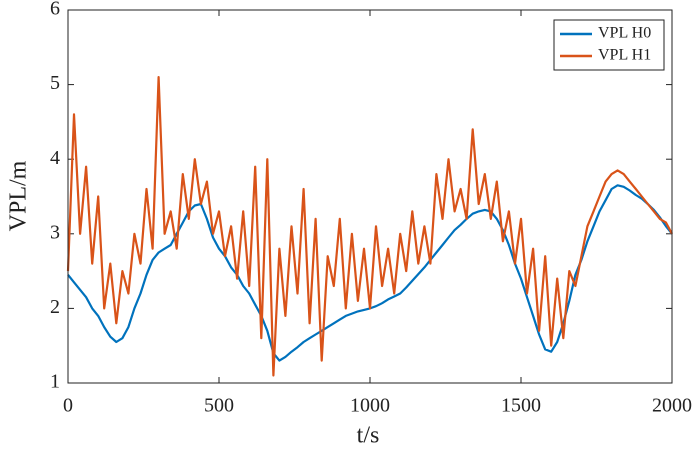 Image resolution: width=700 pixels, height=450 pixels. What do you see at coordinates (521, 406) in the screenshot?
I see `x-tick-label: 1500` at bounding box center [521, 406].